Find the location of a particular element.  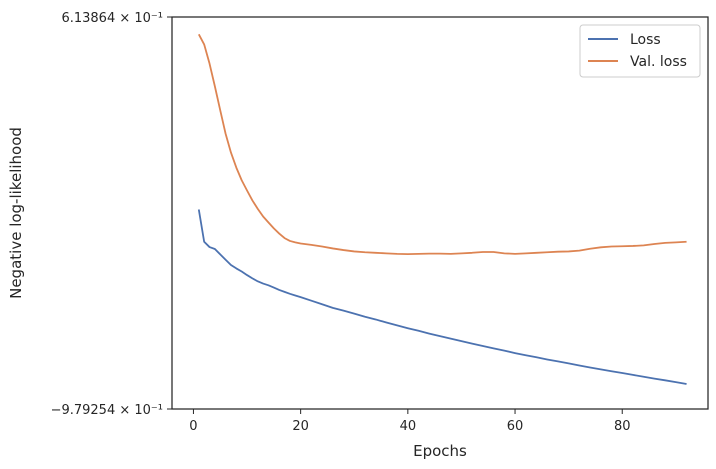

x-axis-title: Epochs is located at coordinates (440, 451).